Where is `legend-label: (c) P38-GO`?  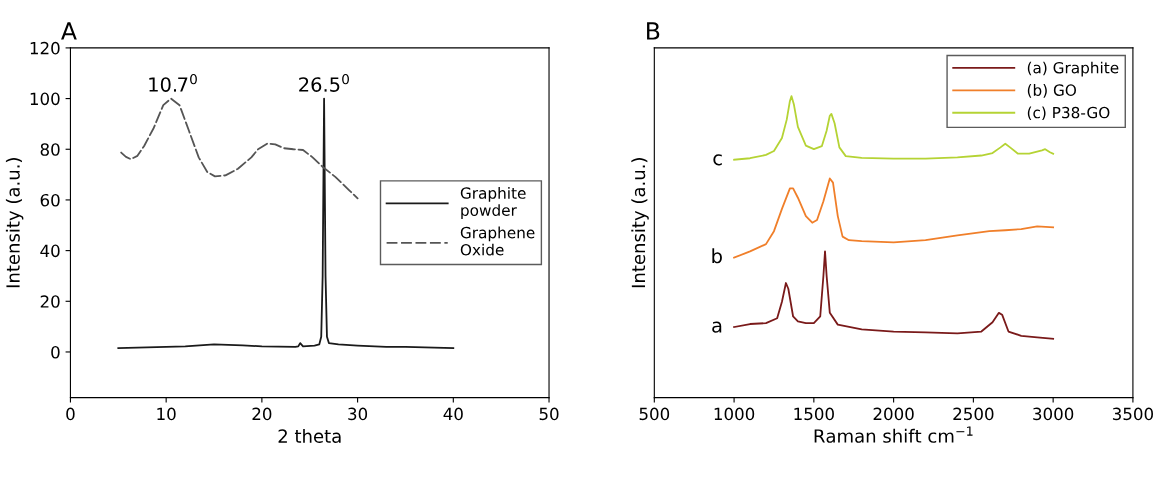 legend-label: (c) P38-GO is located at coordinates (1068, 113).